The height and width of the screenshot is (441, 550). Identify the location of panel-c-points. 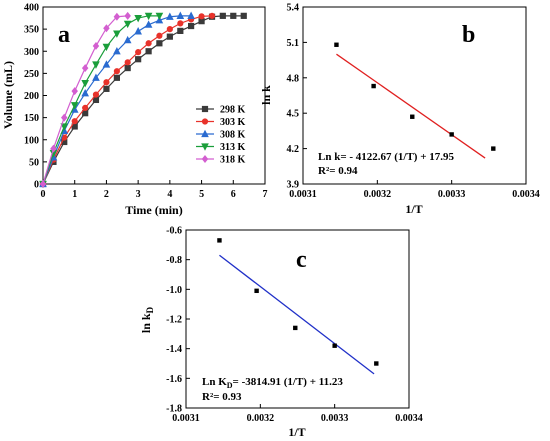
(298, 302).